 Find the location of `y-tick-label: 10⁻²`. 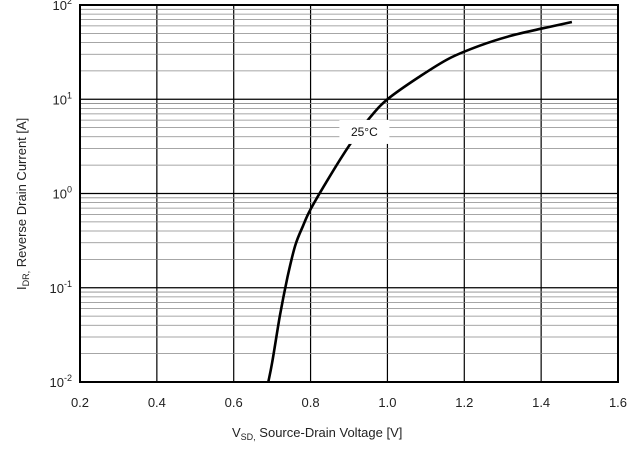

y-tick-label: 10⁻² is located at coordinates (61, 381).